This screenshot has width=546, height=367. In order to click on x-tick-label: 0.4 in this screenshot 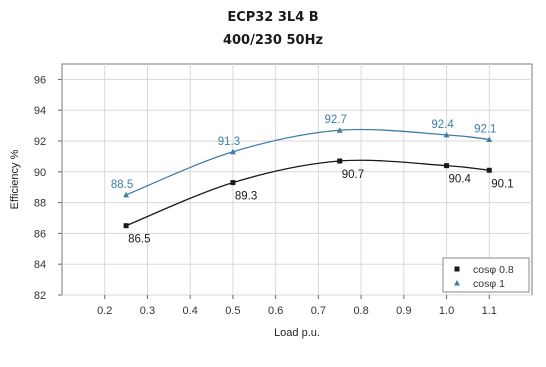, I will do `click(190, 311)`.